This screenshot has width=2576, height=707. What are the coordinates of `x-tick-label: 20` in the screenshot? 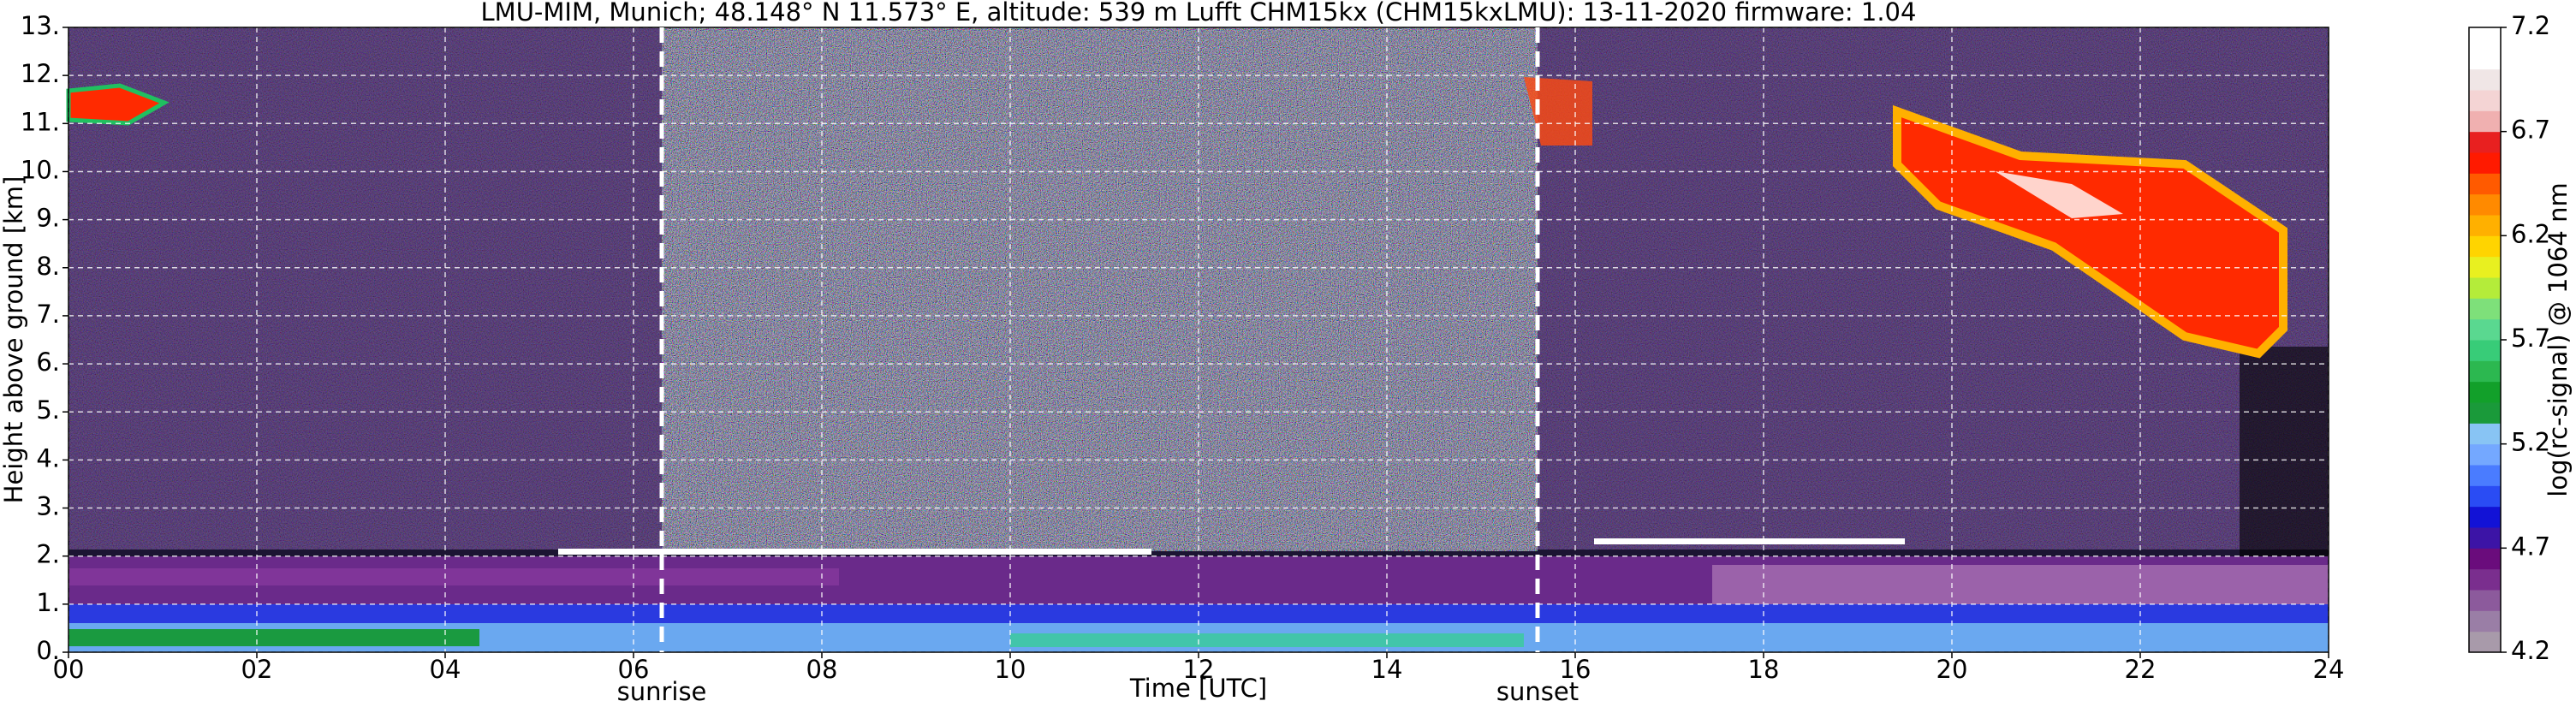 It's located at (1952, 669).